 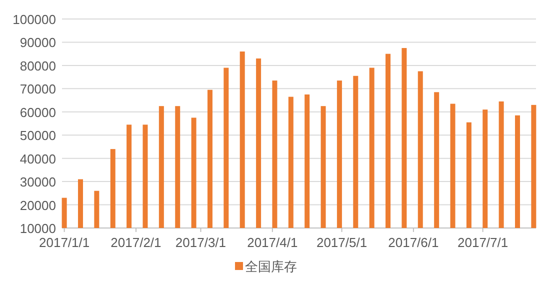 What do you see at coordinates (38, 158) in the screenshot?
I see `y-tick-label: 40000` at bounding box center [38, 158].